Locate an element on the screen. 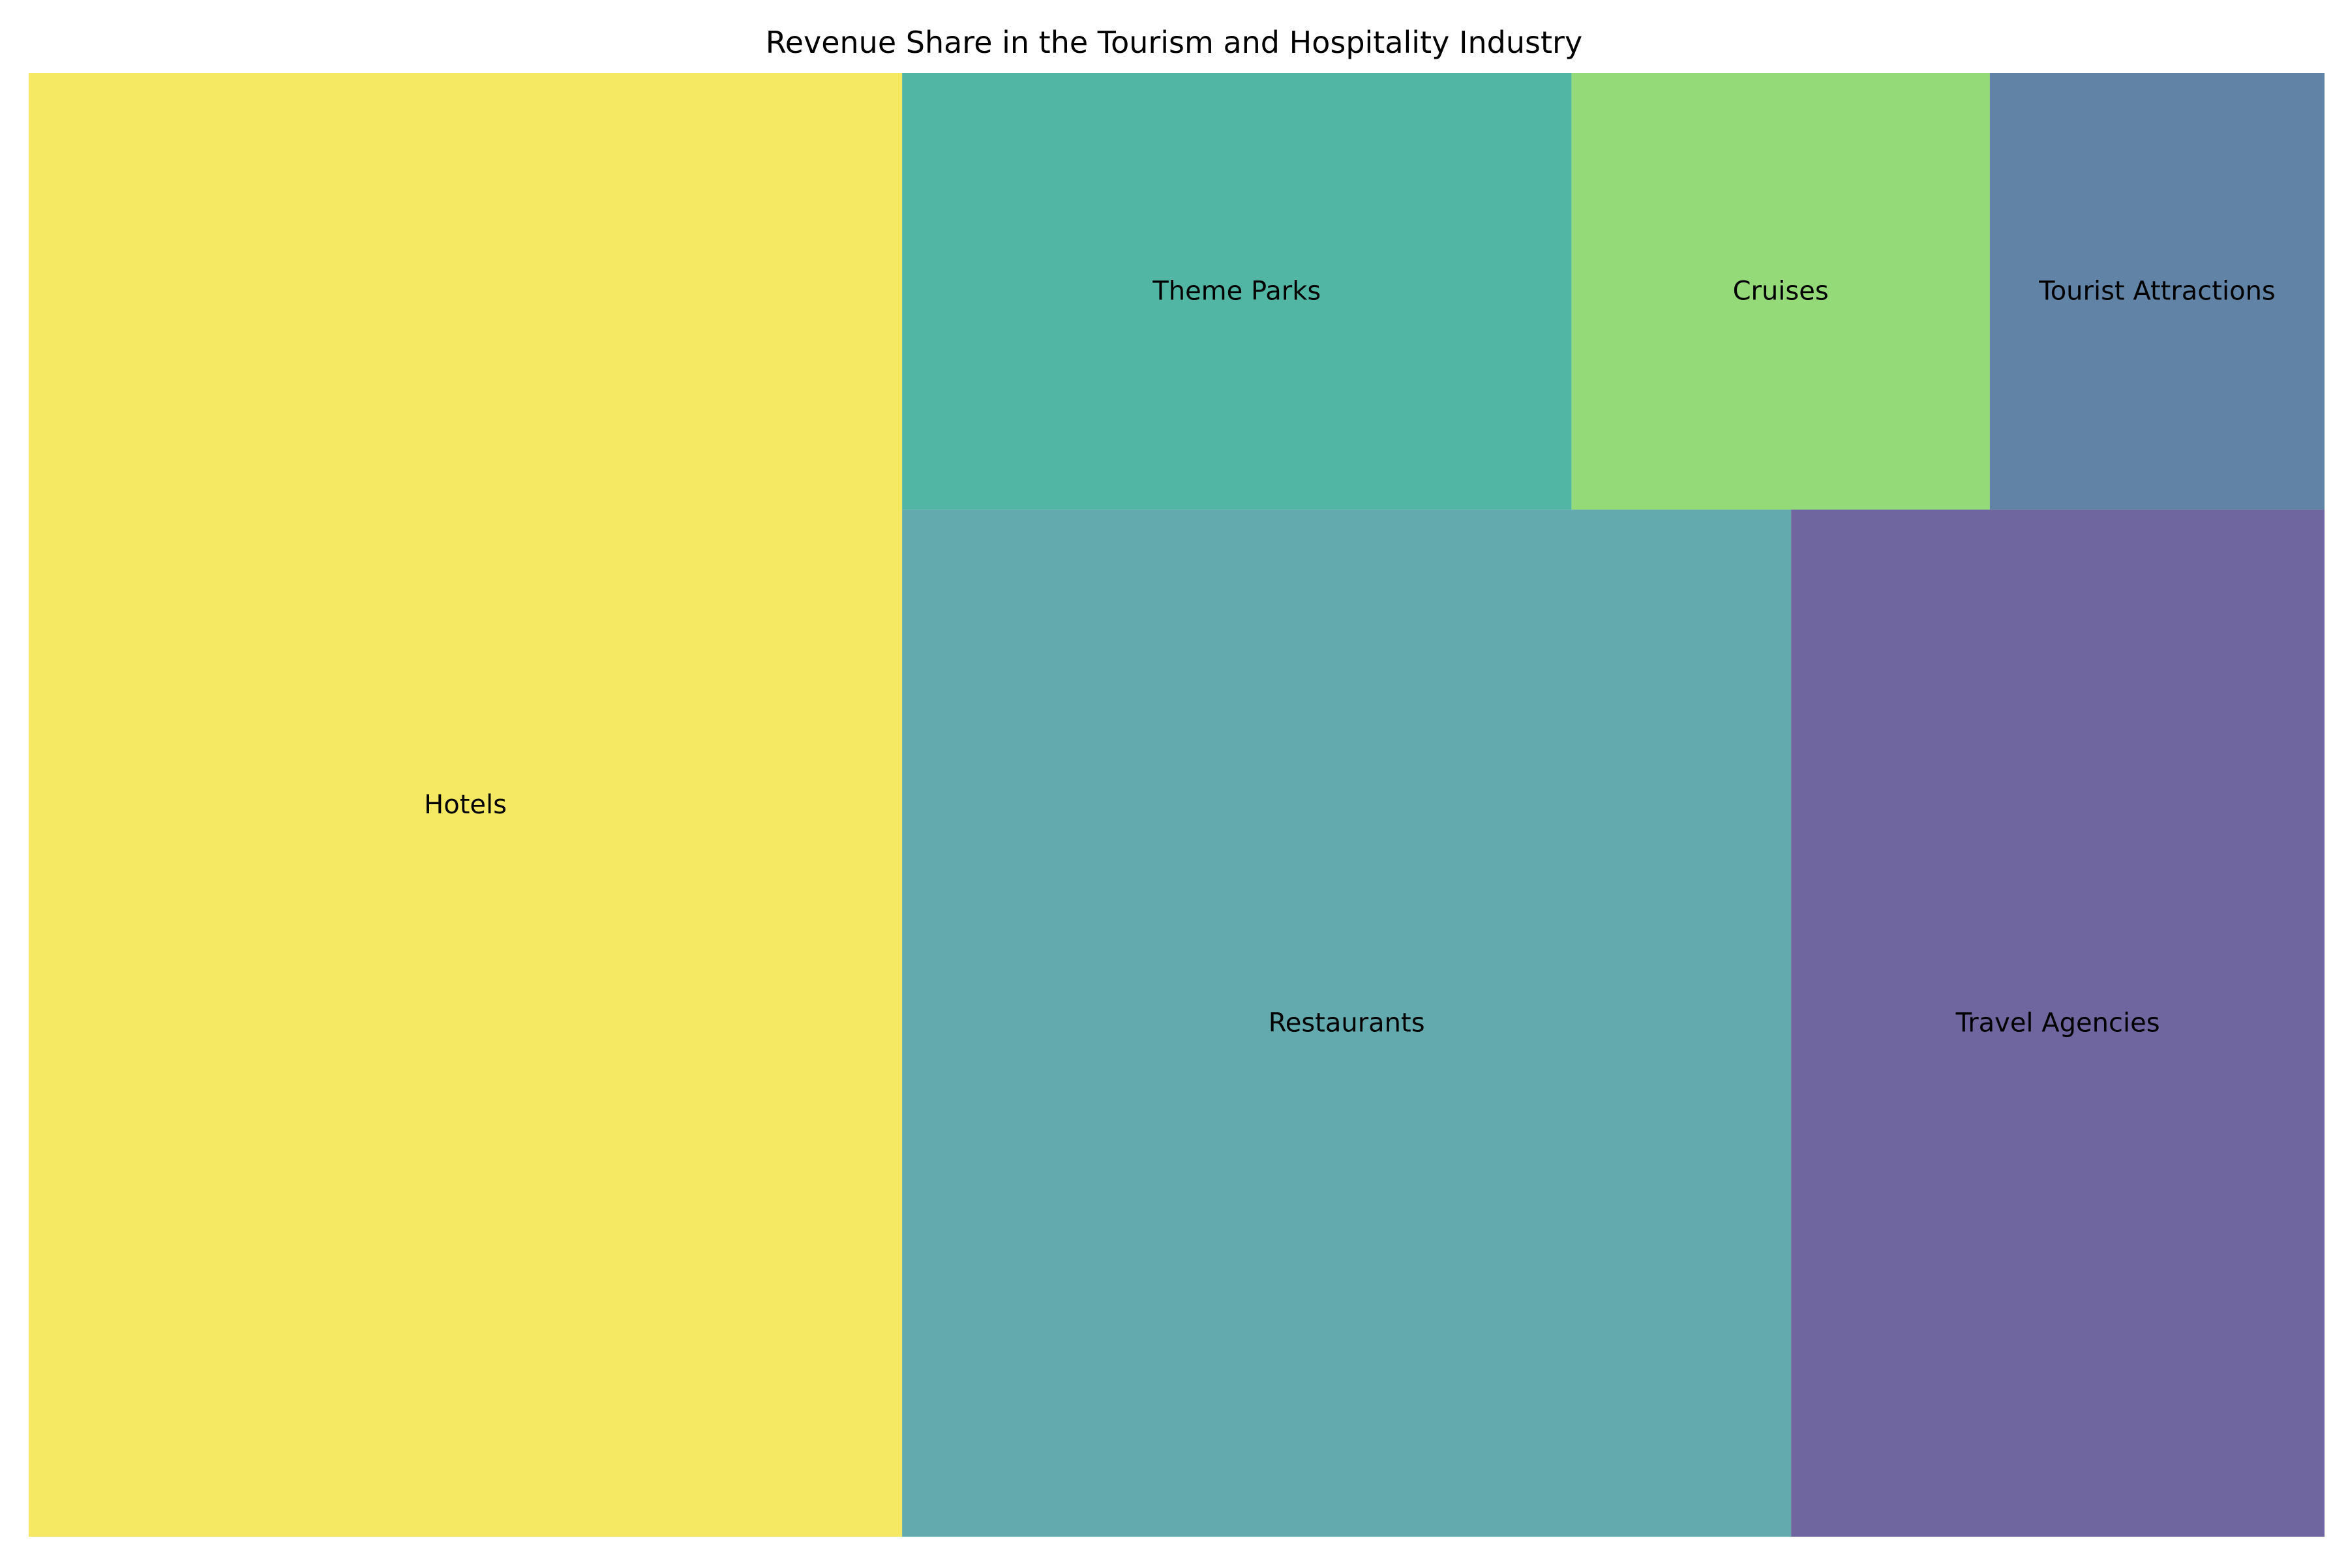 Image resolution: width=2348 pixels, height=1568 pixels. treemap-label-tourist-attractions: Tourist Attractions is located at coordinates (2157, 292).